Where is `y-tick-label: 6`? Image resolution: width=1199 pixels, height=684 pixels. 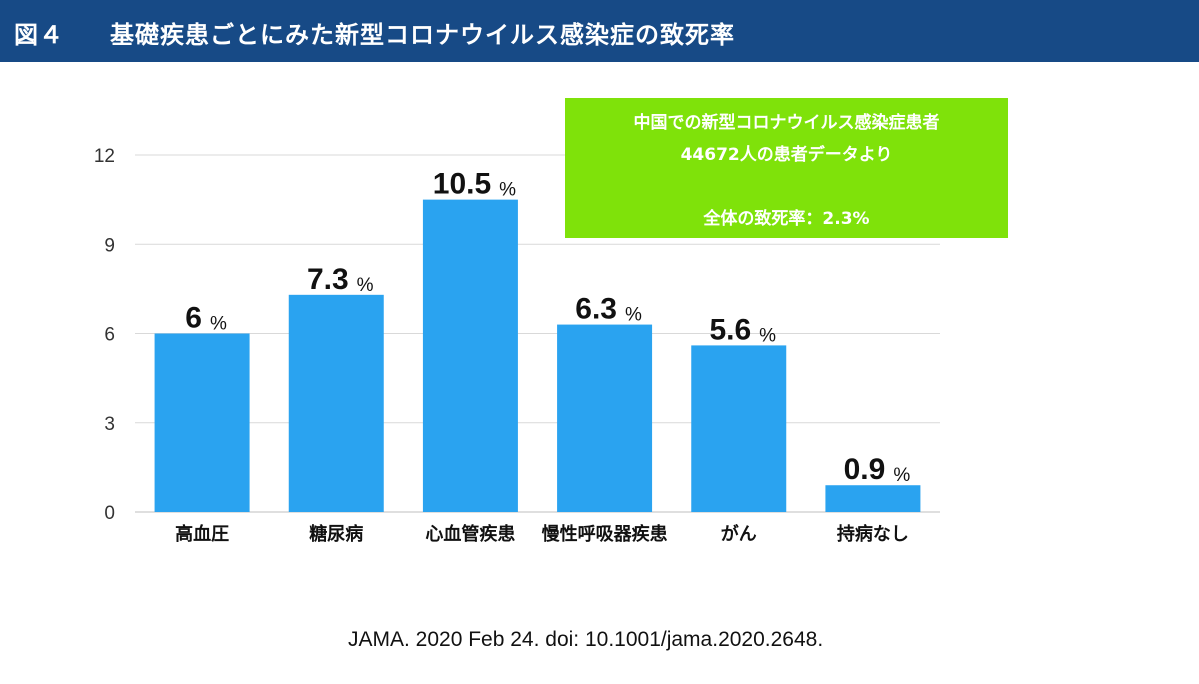
y-tick-label: 6 is located at coordinates (109, 335).